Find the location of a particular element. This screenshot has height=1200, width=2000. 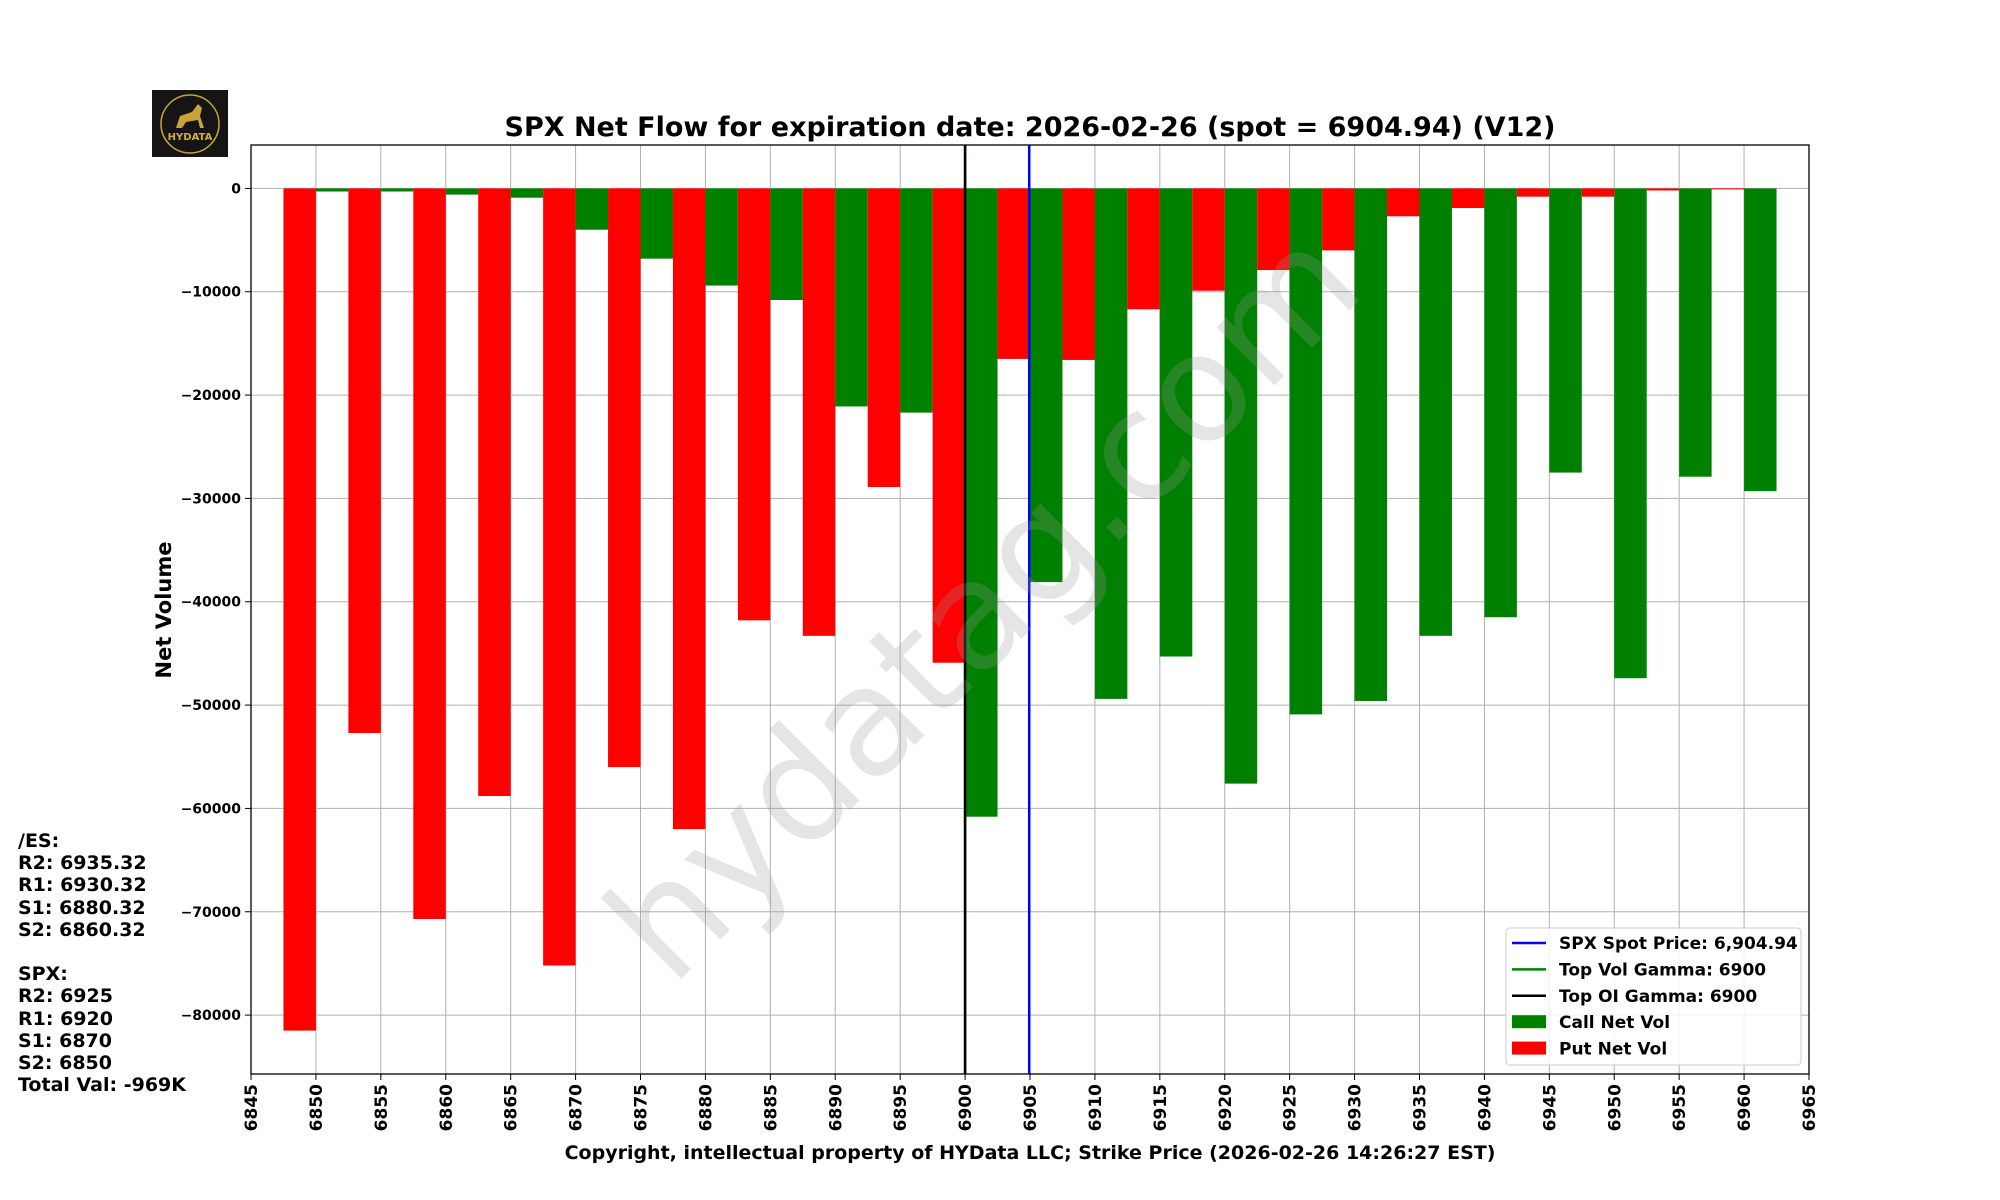

reference-lines is located at coordinates (997, 609).